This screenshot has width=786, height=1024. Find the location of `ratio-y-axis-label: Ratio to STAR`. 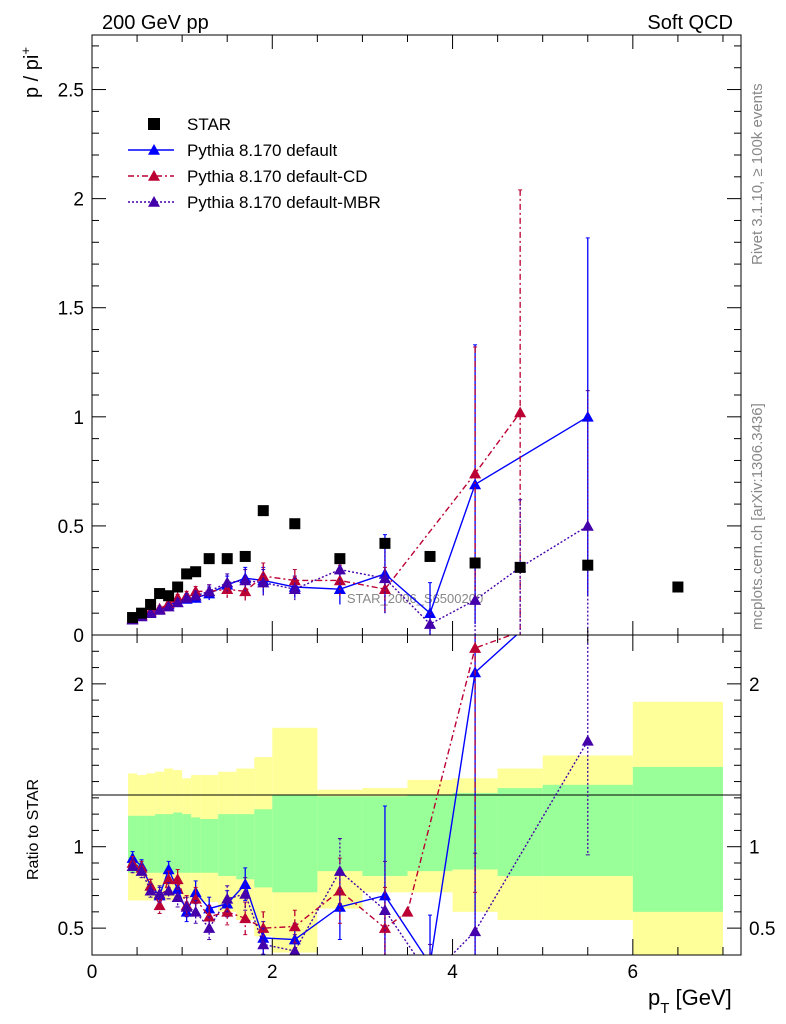

ratio-y-axis-label: Ratio to STAR is located at coordinates (33, 829).